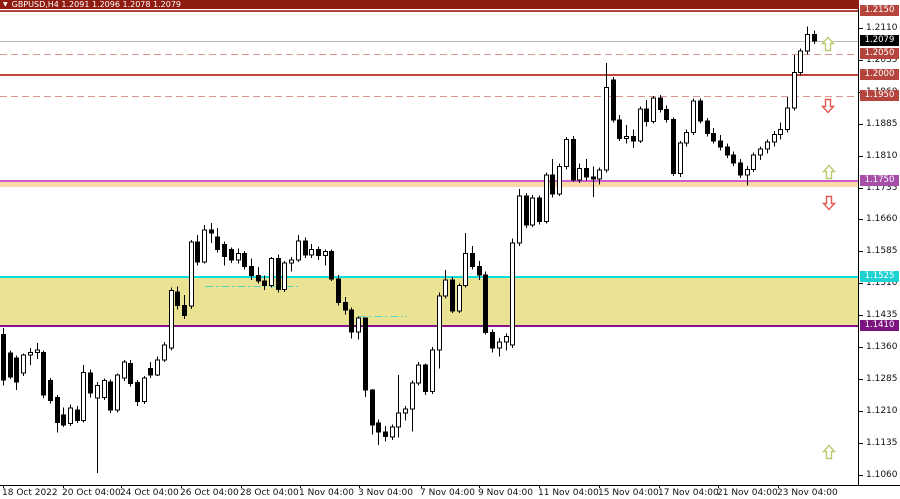 The height and width of the screenshot is (499, 900). Describe the element at coordinates (429, 4) in the screenshot. I see `chart-title-bar: ▼ GBPUSD,H4 1.2091 1.2096 1.2078 1.2079` at that location.